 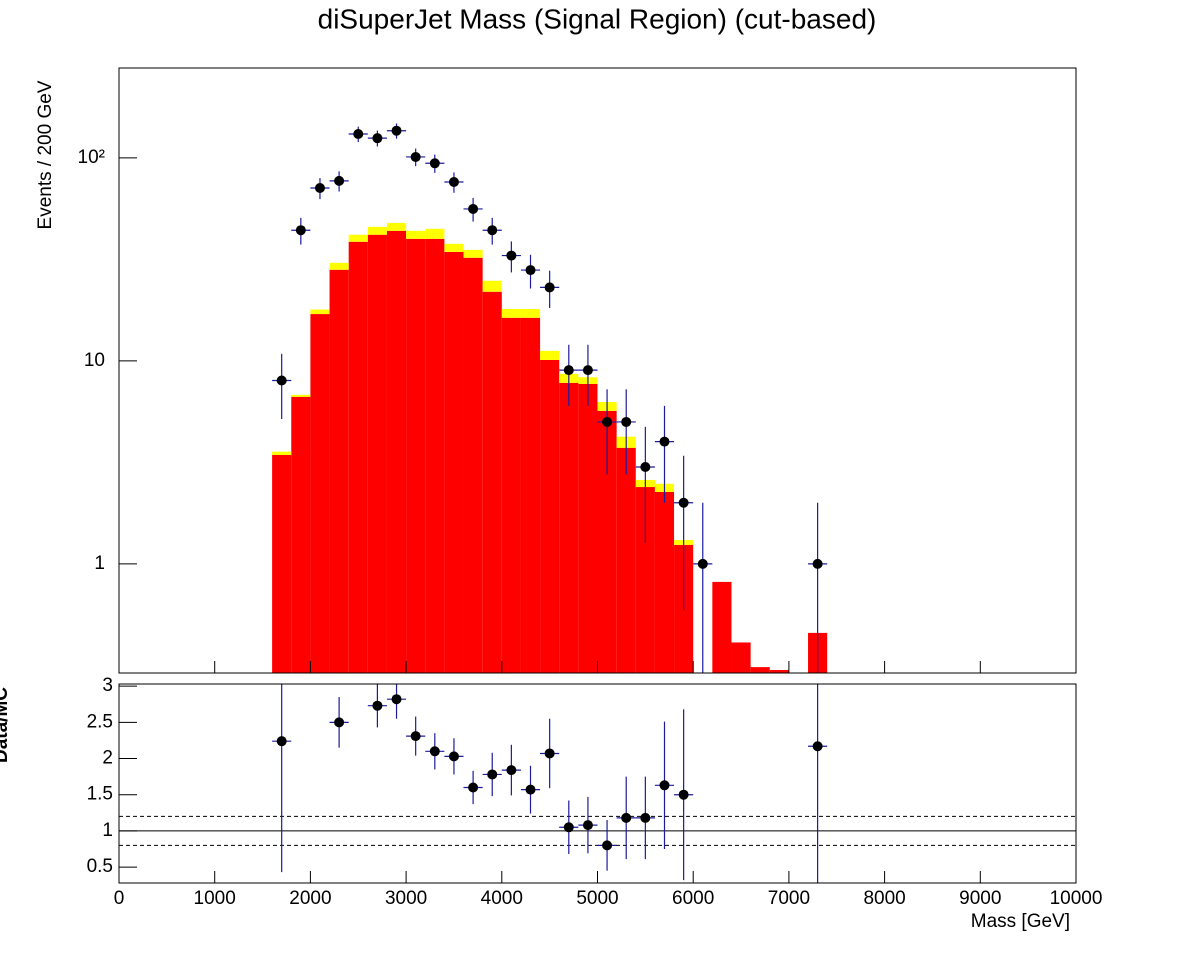 I want to click on x-tick-label: 9000, so click(x=980, y=898).